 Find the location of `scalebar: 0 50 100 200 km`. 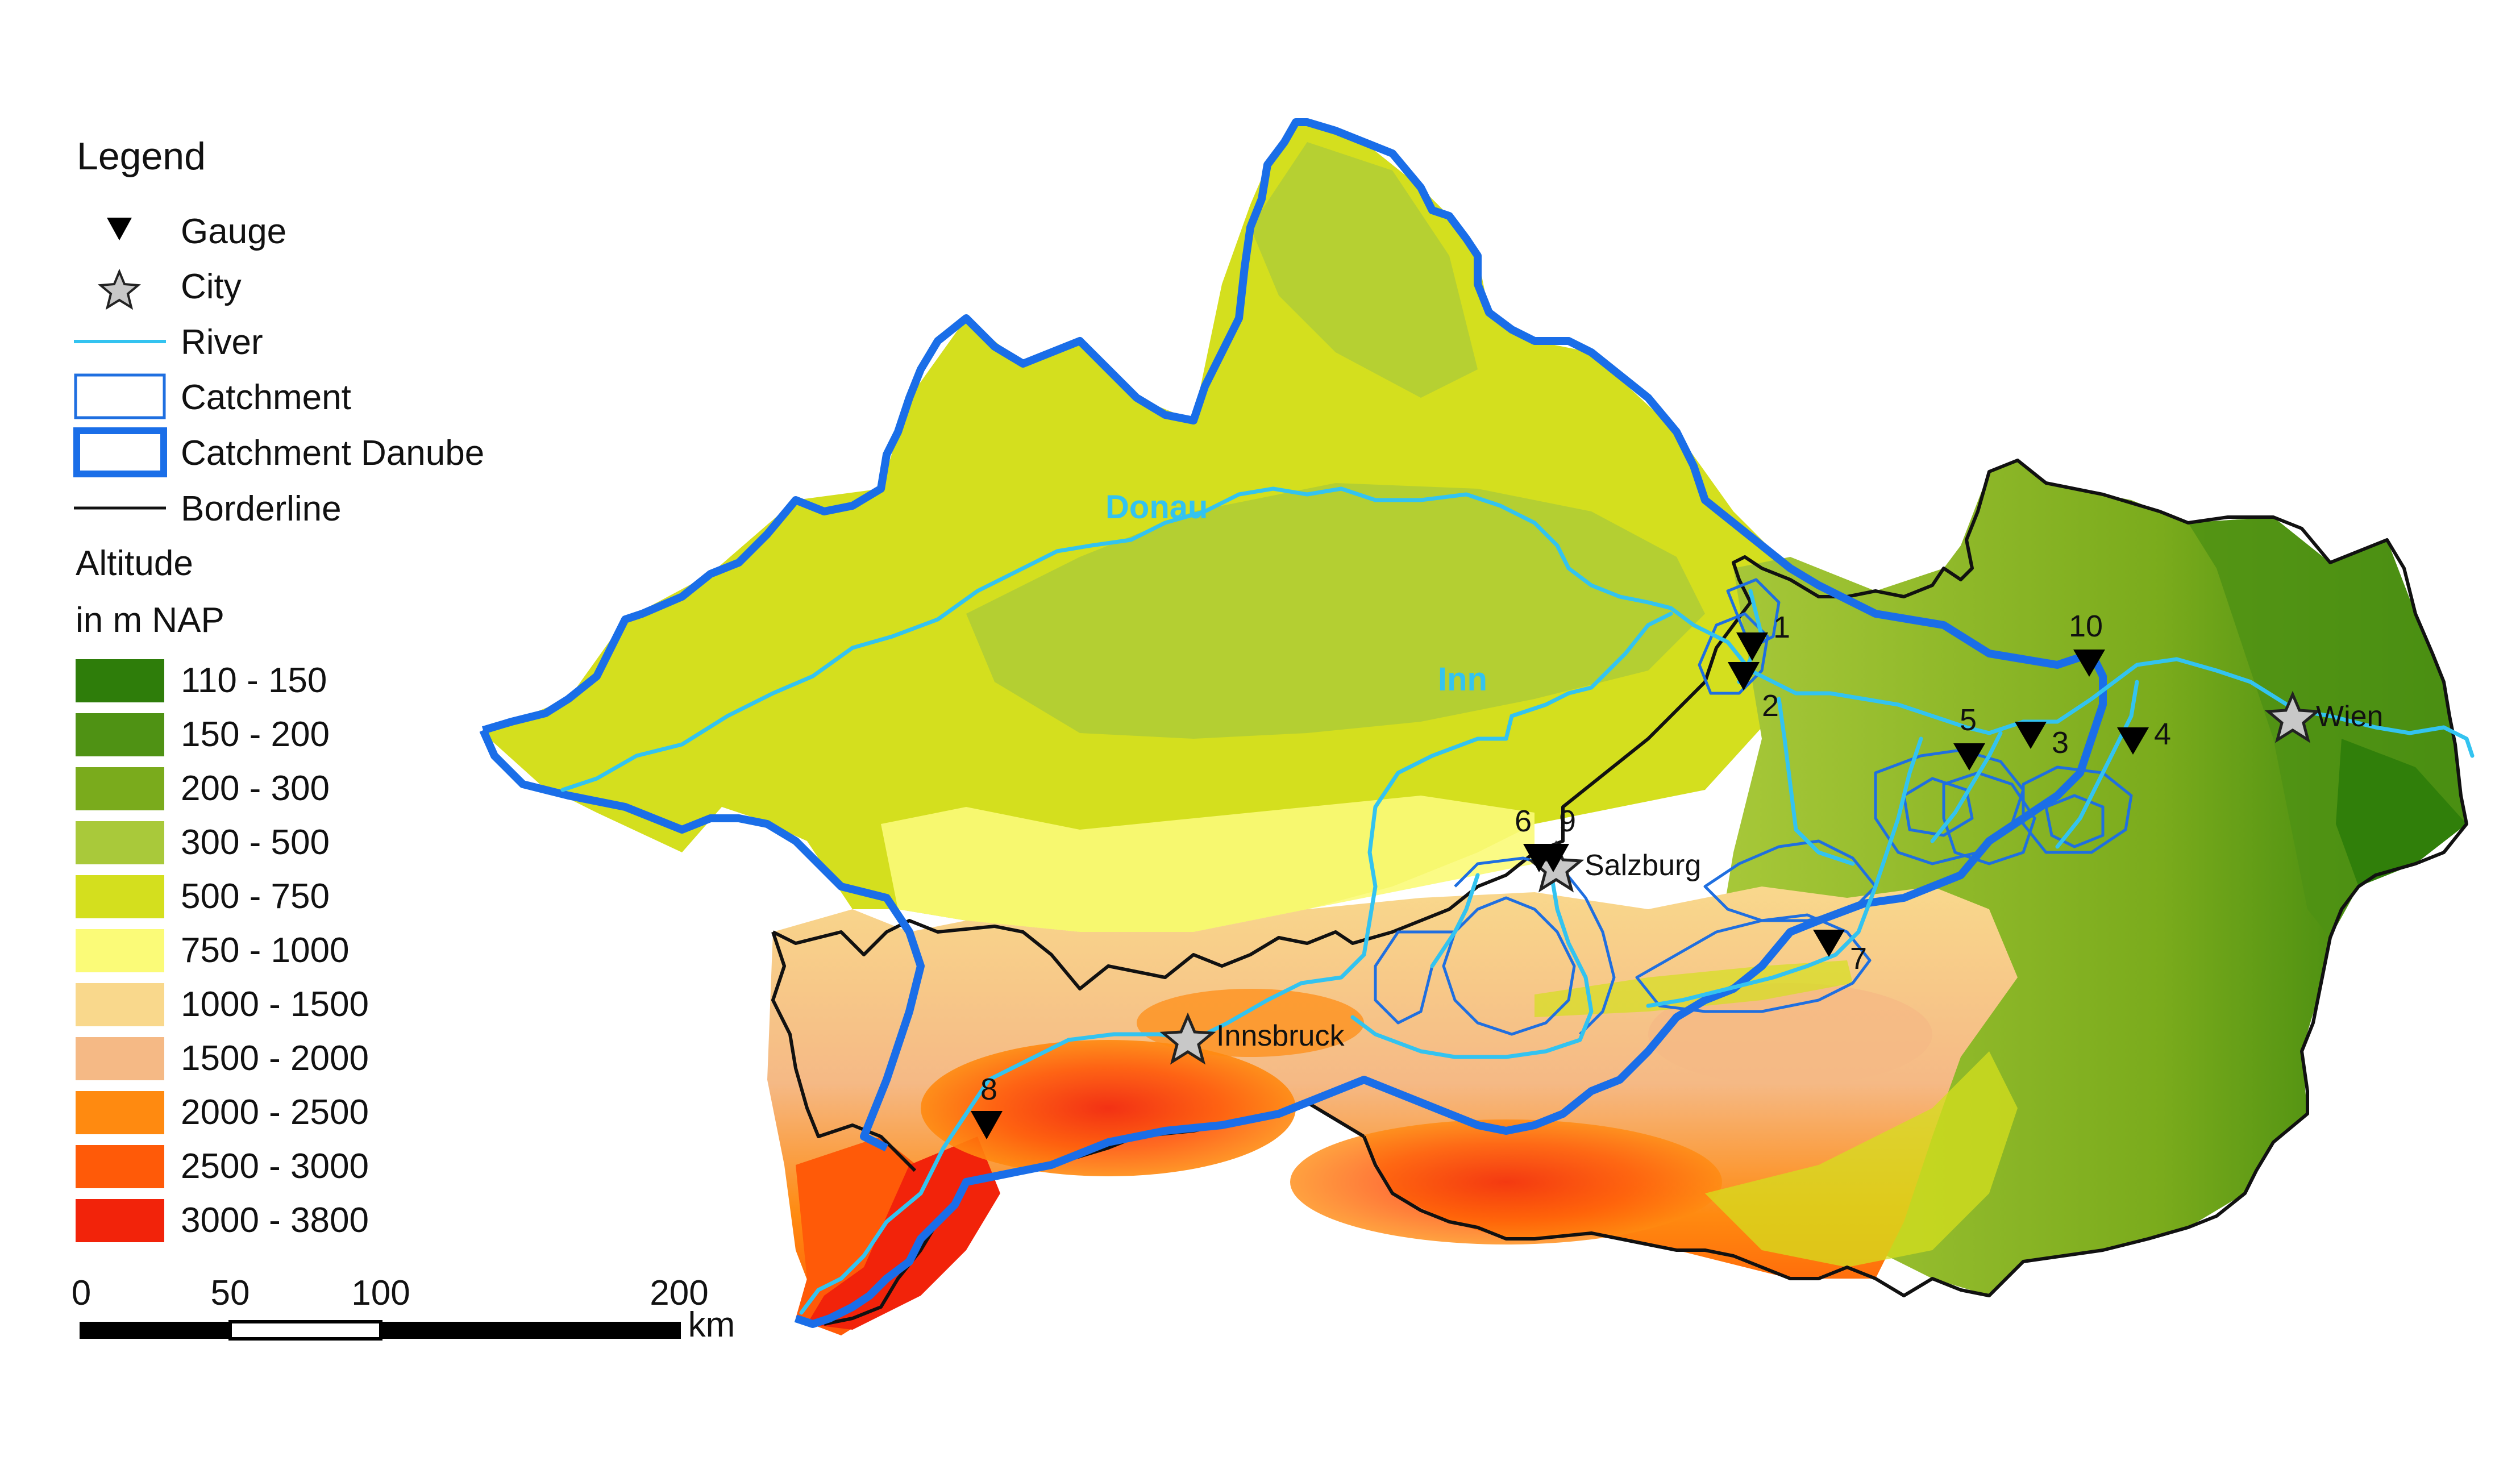

scalebar: 0 50 100 200 km is located at coordinates (404, 1309).